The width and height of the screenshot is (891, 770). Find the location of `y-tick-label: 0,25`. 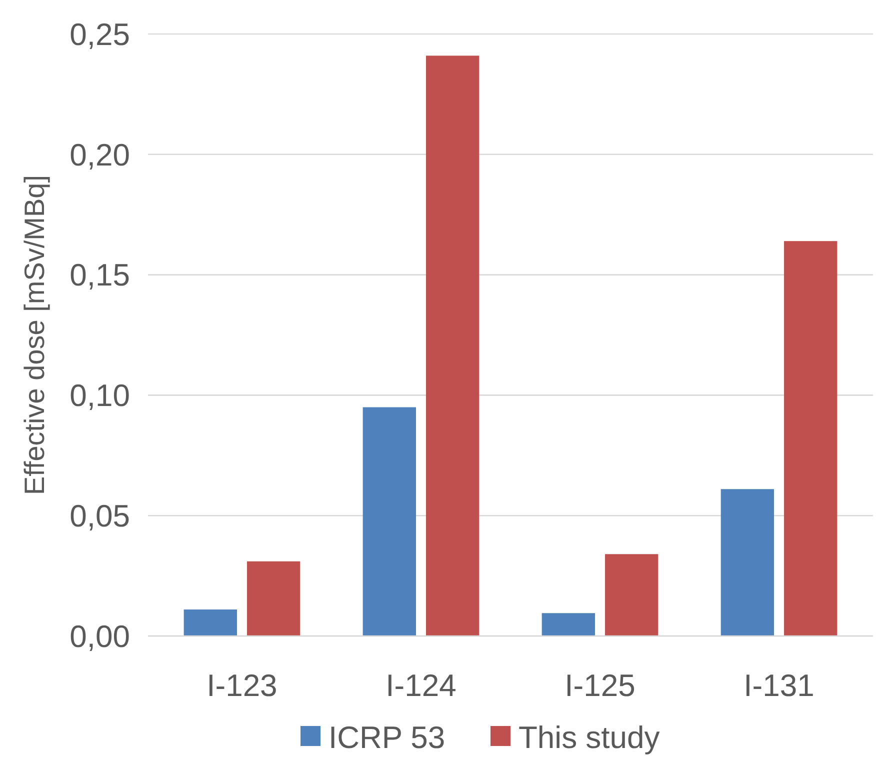

y-tick-label: 0,25 is located at coordinates (100, 34).